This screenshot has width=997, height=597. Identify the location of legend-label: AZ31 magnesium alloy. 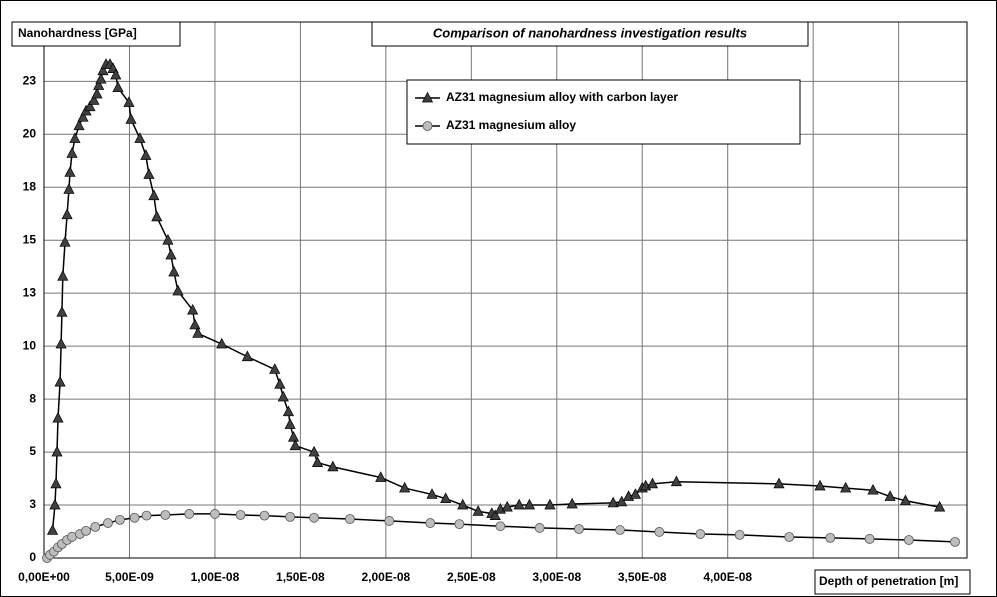
(511, 125).